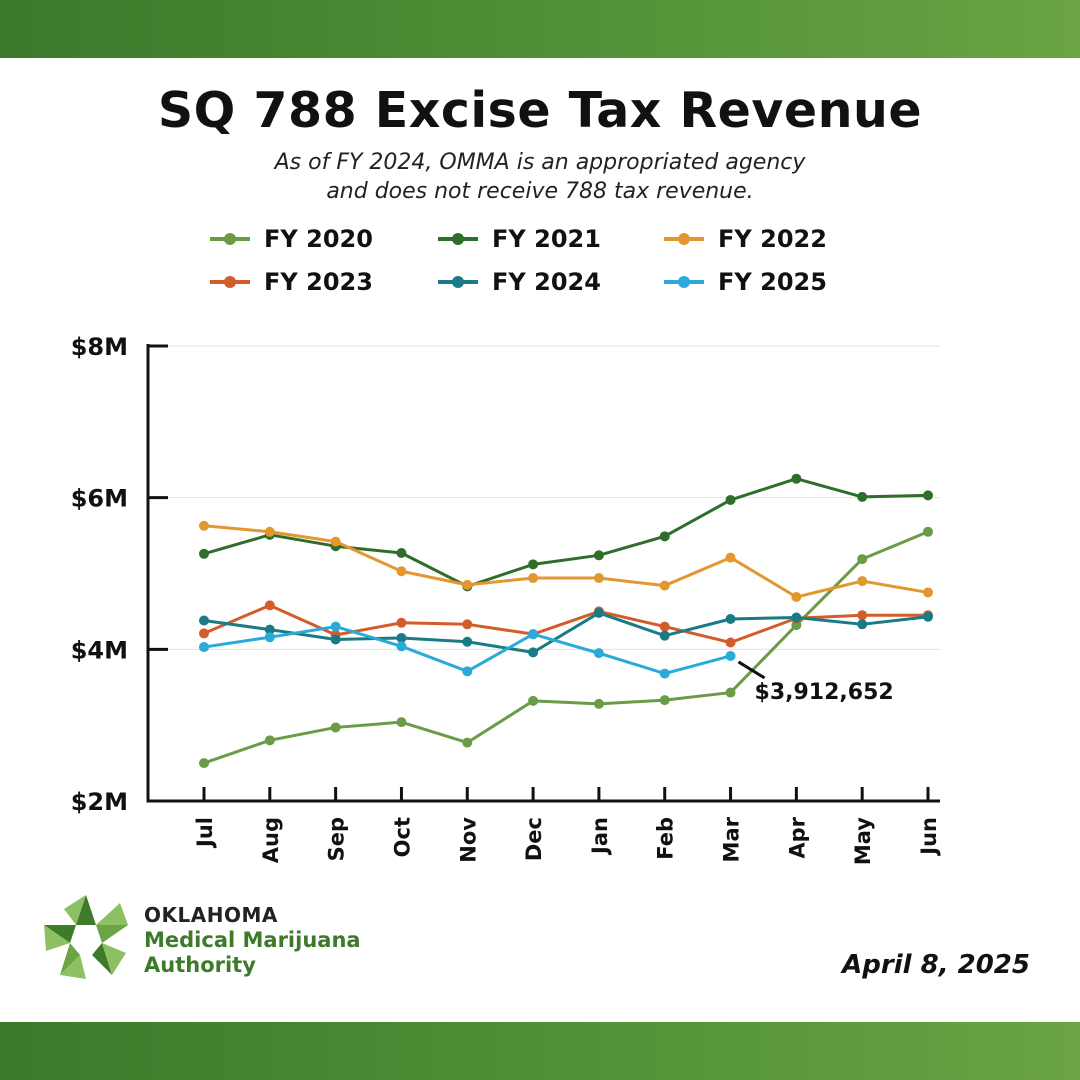 Image resolution: width=1080 pixels, height=1080 pixels. Describe the element at coordinates (99, 650) in the screenshot. I see `y-tick-label: $4M` at that location.